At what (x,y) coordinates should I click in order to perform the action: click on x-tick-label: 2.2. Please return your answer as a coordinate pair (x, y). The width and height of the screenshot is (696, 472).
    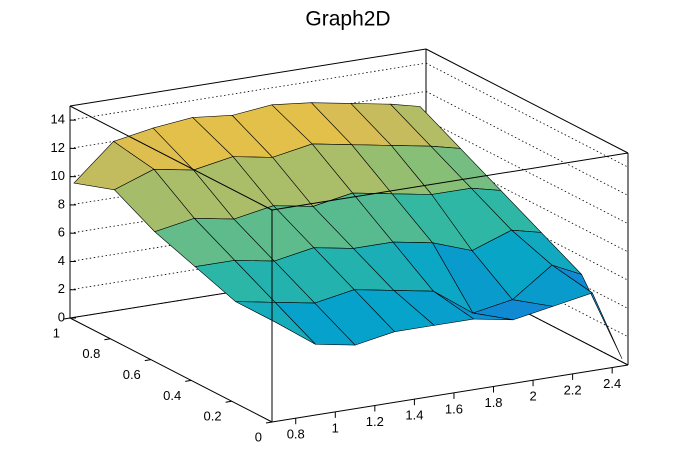
    Looking at the image, I should click on (573, 389).